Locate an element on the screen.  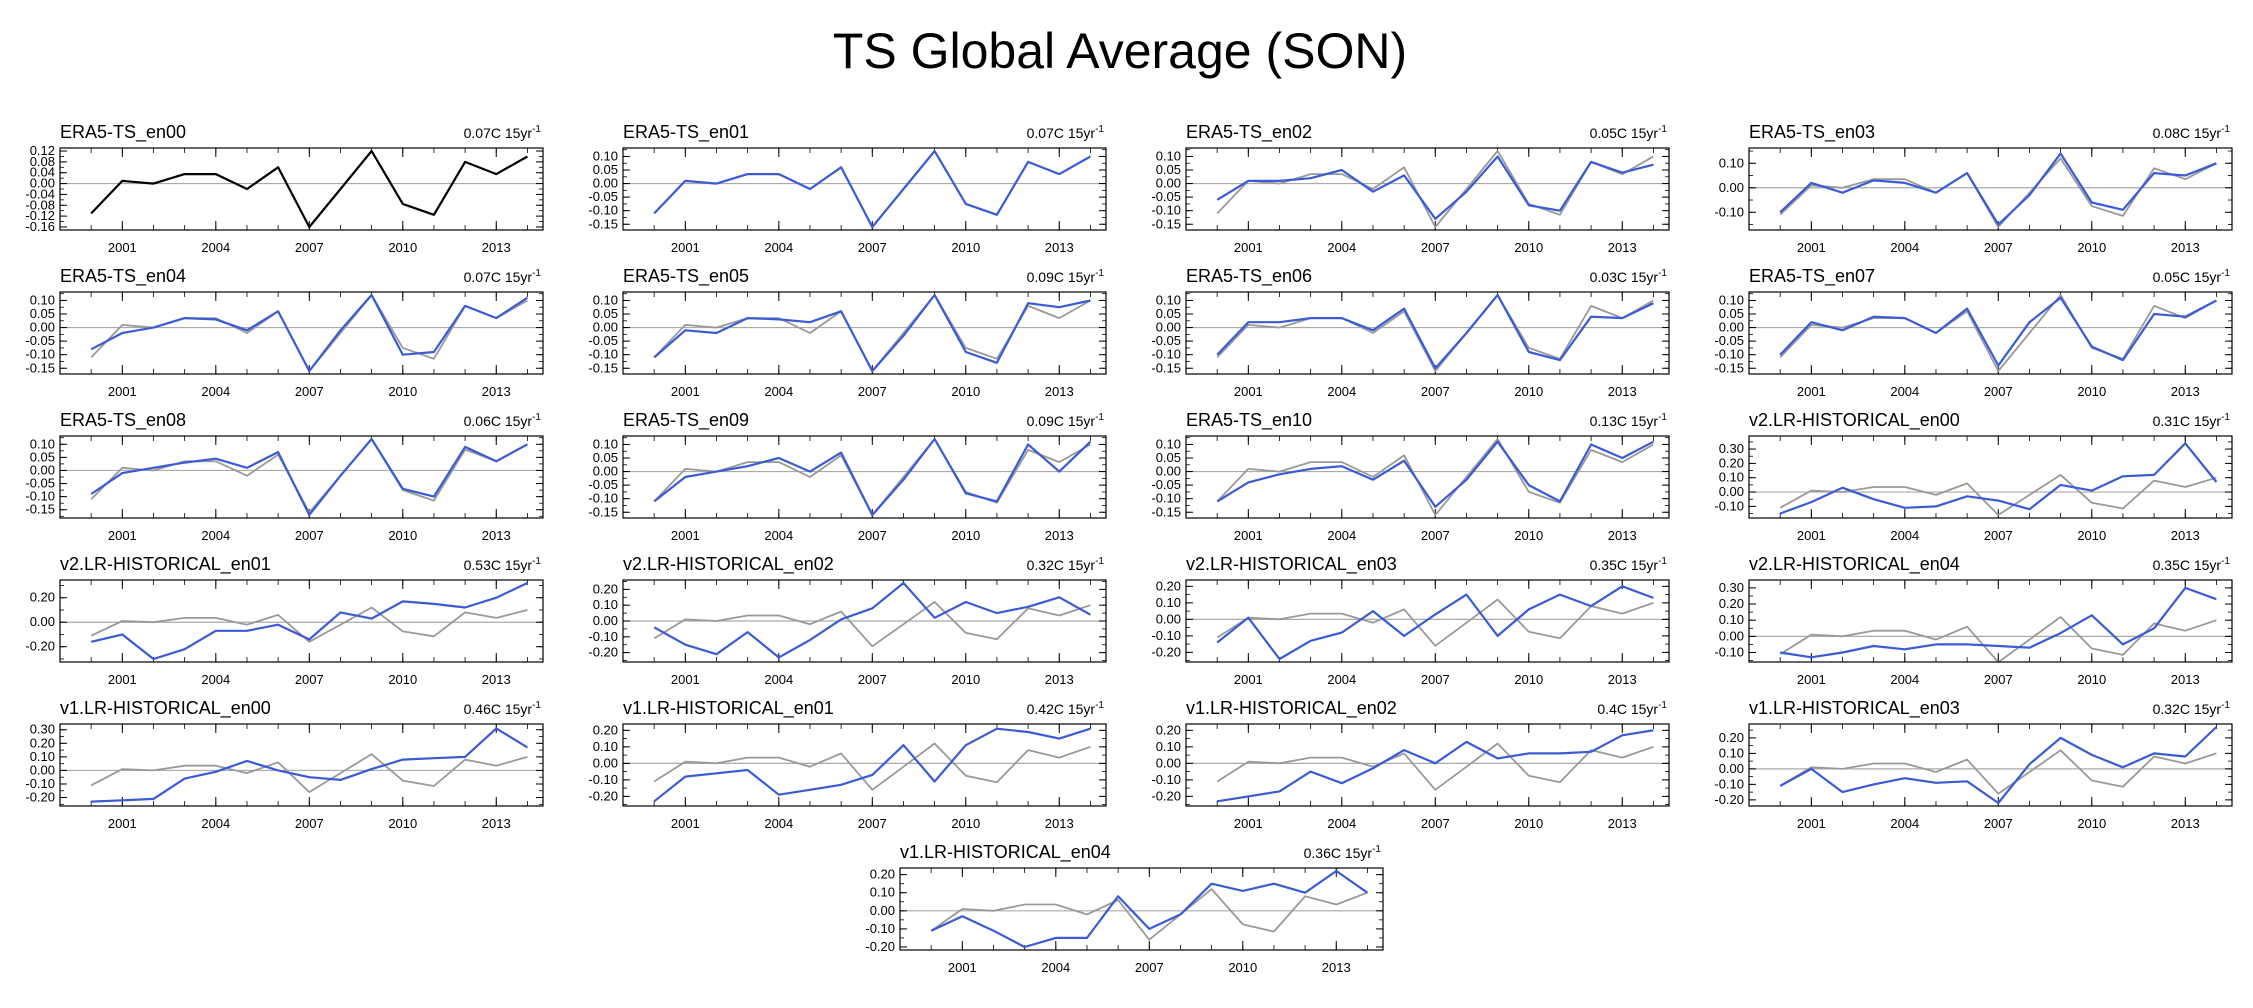
panel-title: v2.LR-HISTORICAL_en02 is located at coordinates (728, 564).